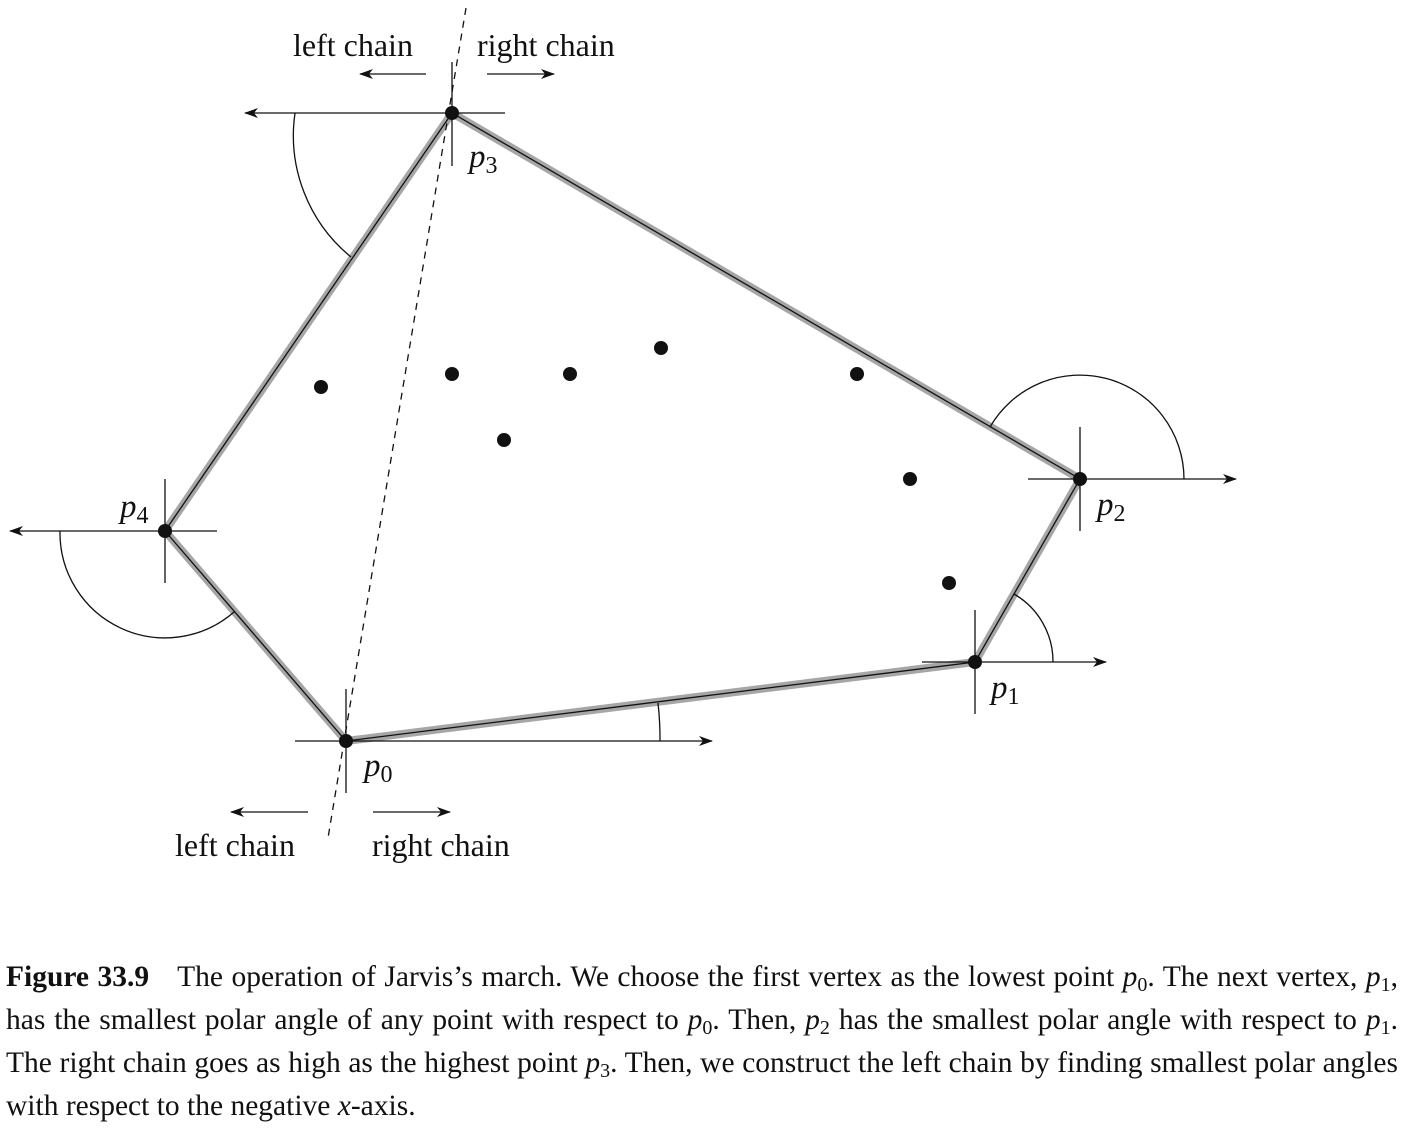 The image size is (1404, 1130). Describe the element at coordinates (133, 509) in the screenshot. I see `p4-label: p4` at that location.